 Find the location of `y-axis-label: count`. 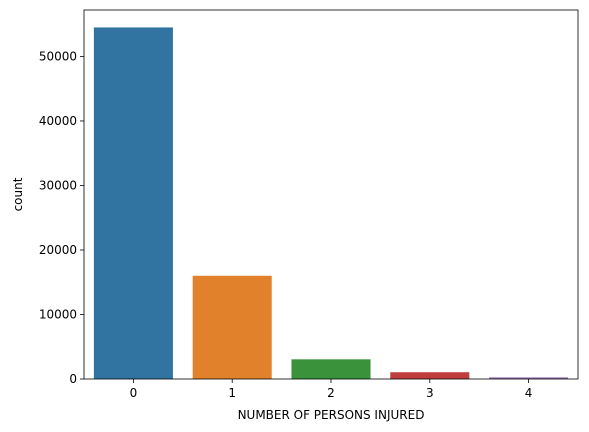

y-axis-label: count is located at coordinates (18, 194).